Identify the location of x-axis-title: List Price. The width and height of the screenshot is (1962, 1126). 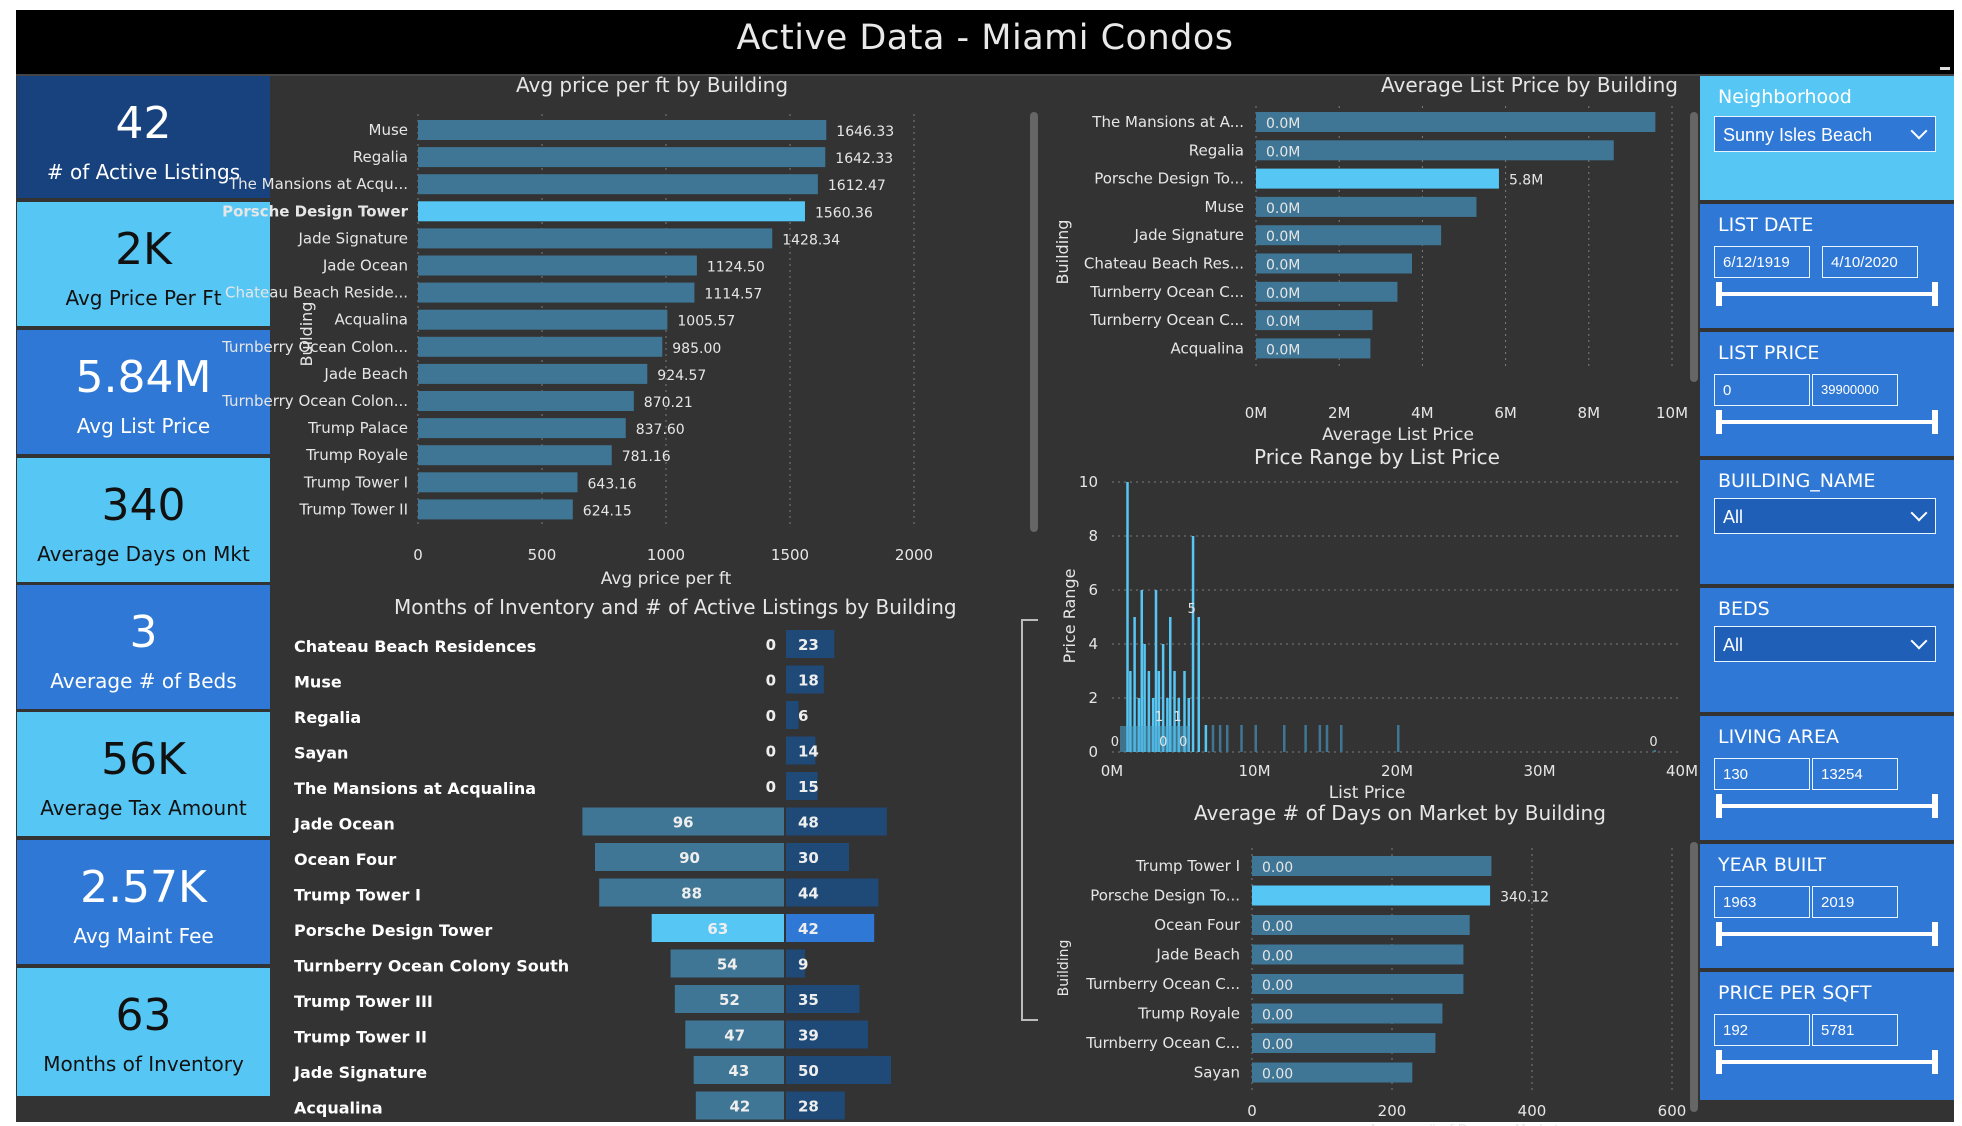
(1367, 793).